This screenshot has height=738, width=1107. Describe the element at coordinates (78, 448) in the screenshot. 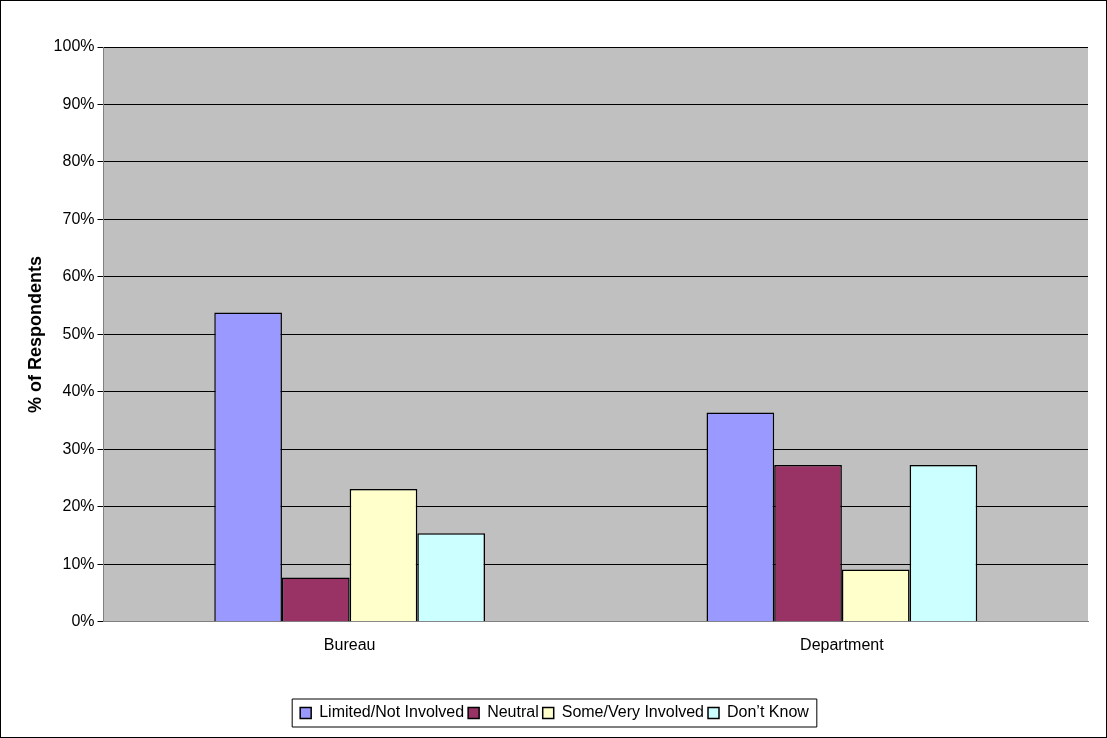

I see `y-tick-label: 30%` at that location.